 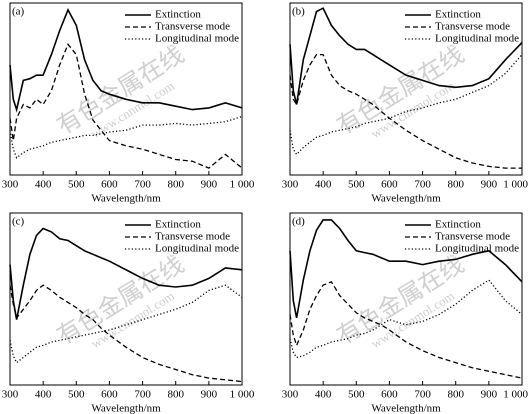 I want to click on panel-label: (b), so click(x=298, y=12).